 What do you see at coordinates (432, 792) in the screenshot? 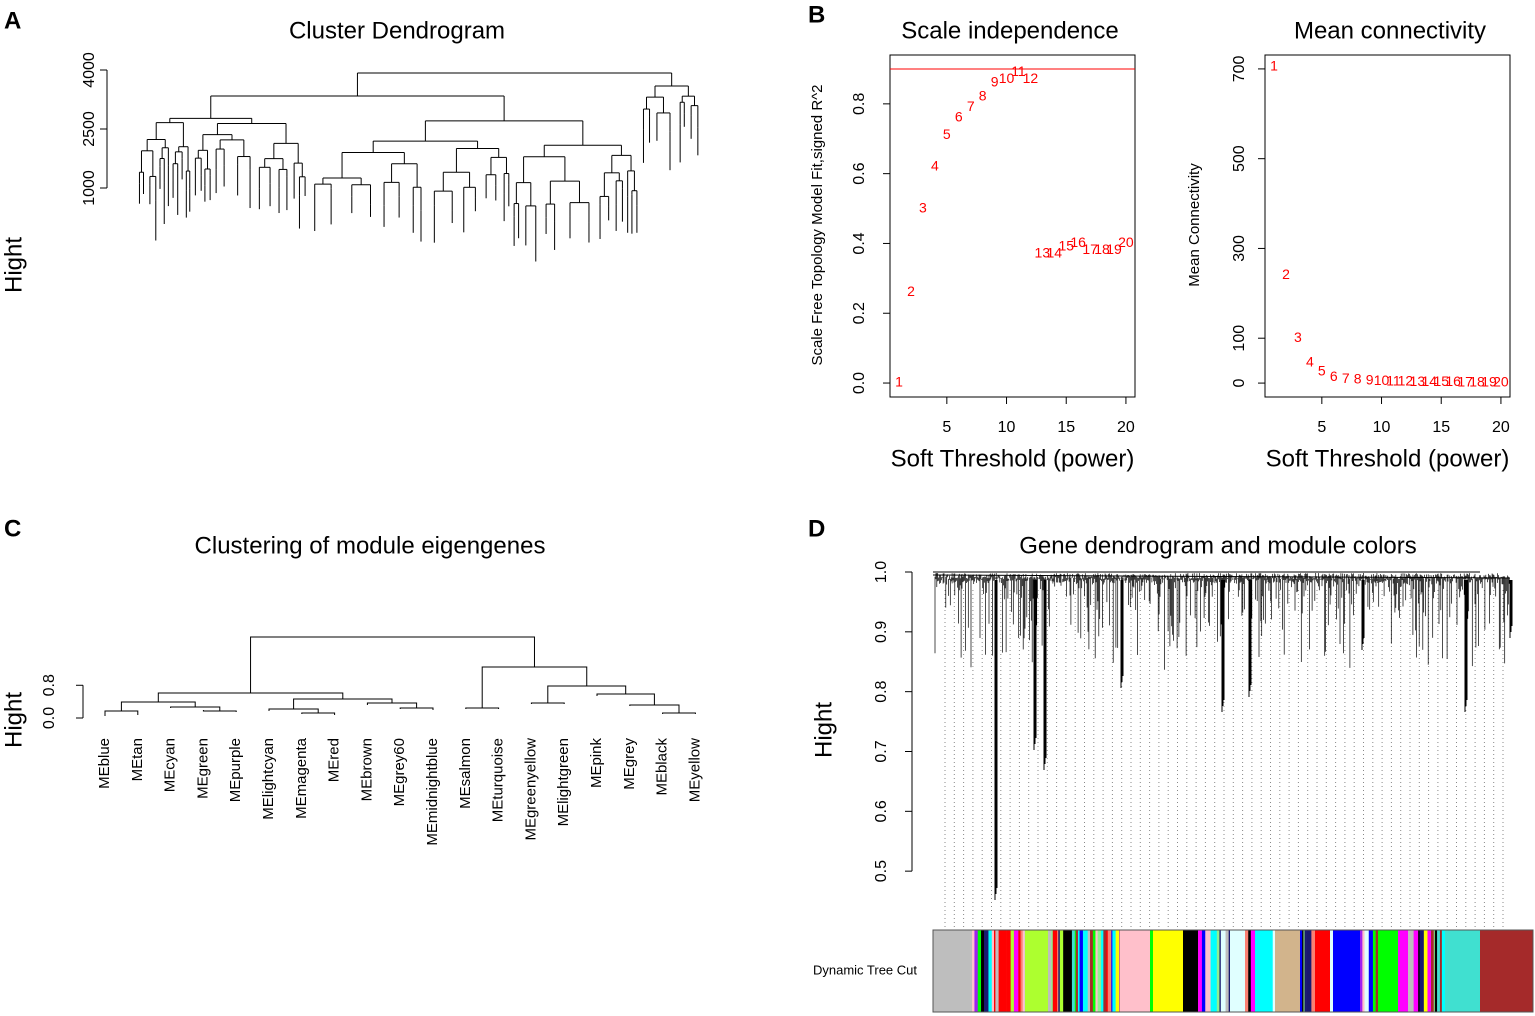
I see `leaf-label: MEmidnightblue` at bounding box center [432, 792].